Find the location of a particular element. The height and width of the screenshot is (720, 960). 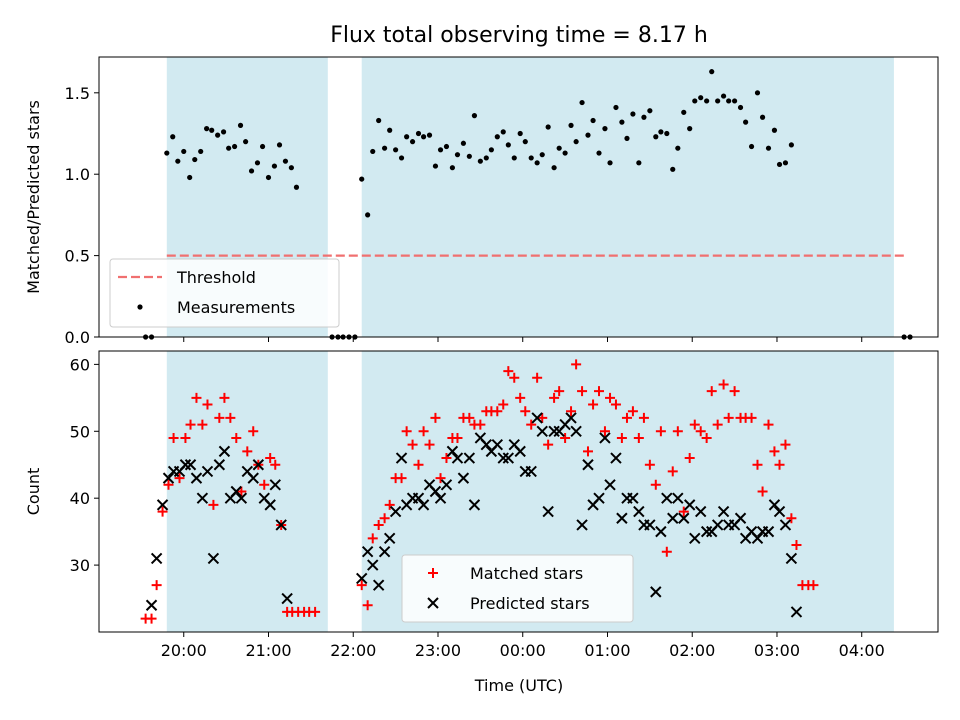

legend-measurement-swatch is located at coordinates (140, 307).